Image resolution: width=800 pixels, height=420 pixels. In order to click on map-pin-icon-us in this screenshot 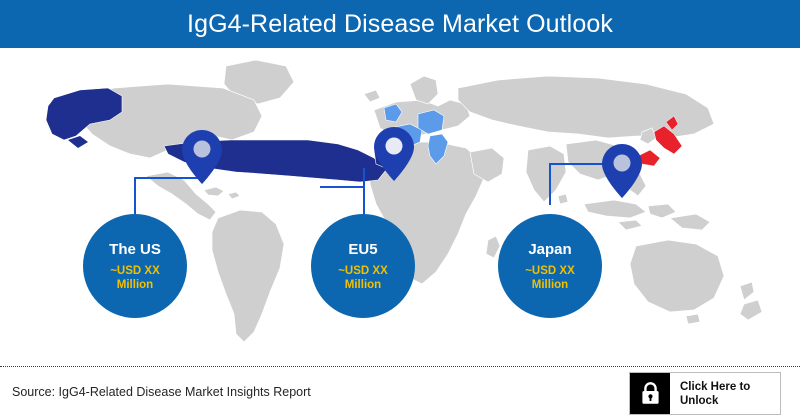, I will do `click(202, 157)`.